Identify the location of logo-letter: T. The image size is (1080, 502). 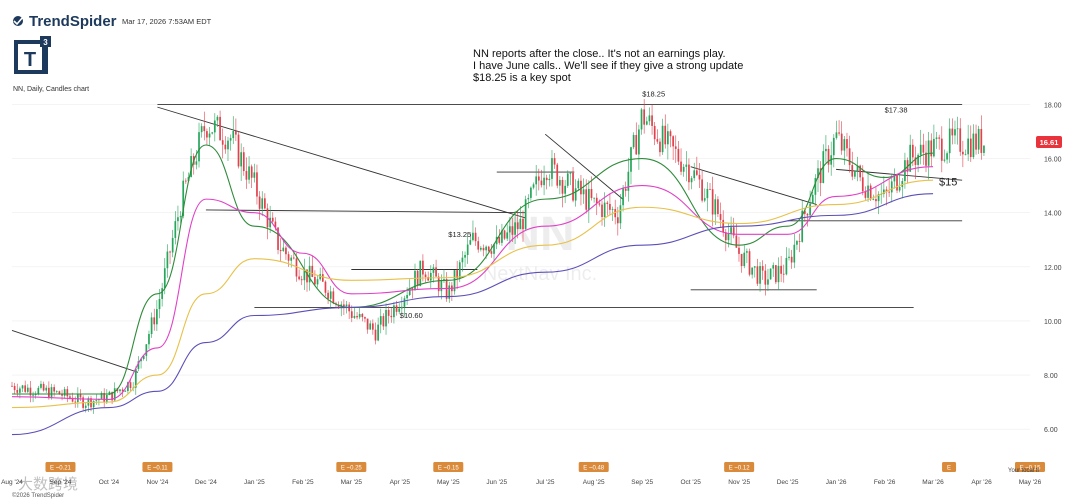
(30, 60).